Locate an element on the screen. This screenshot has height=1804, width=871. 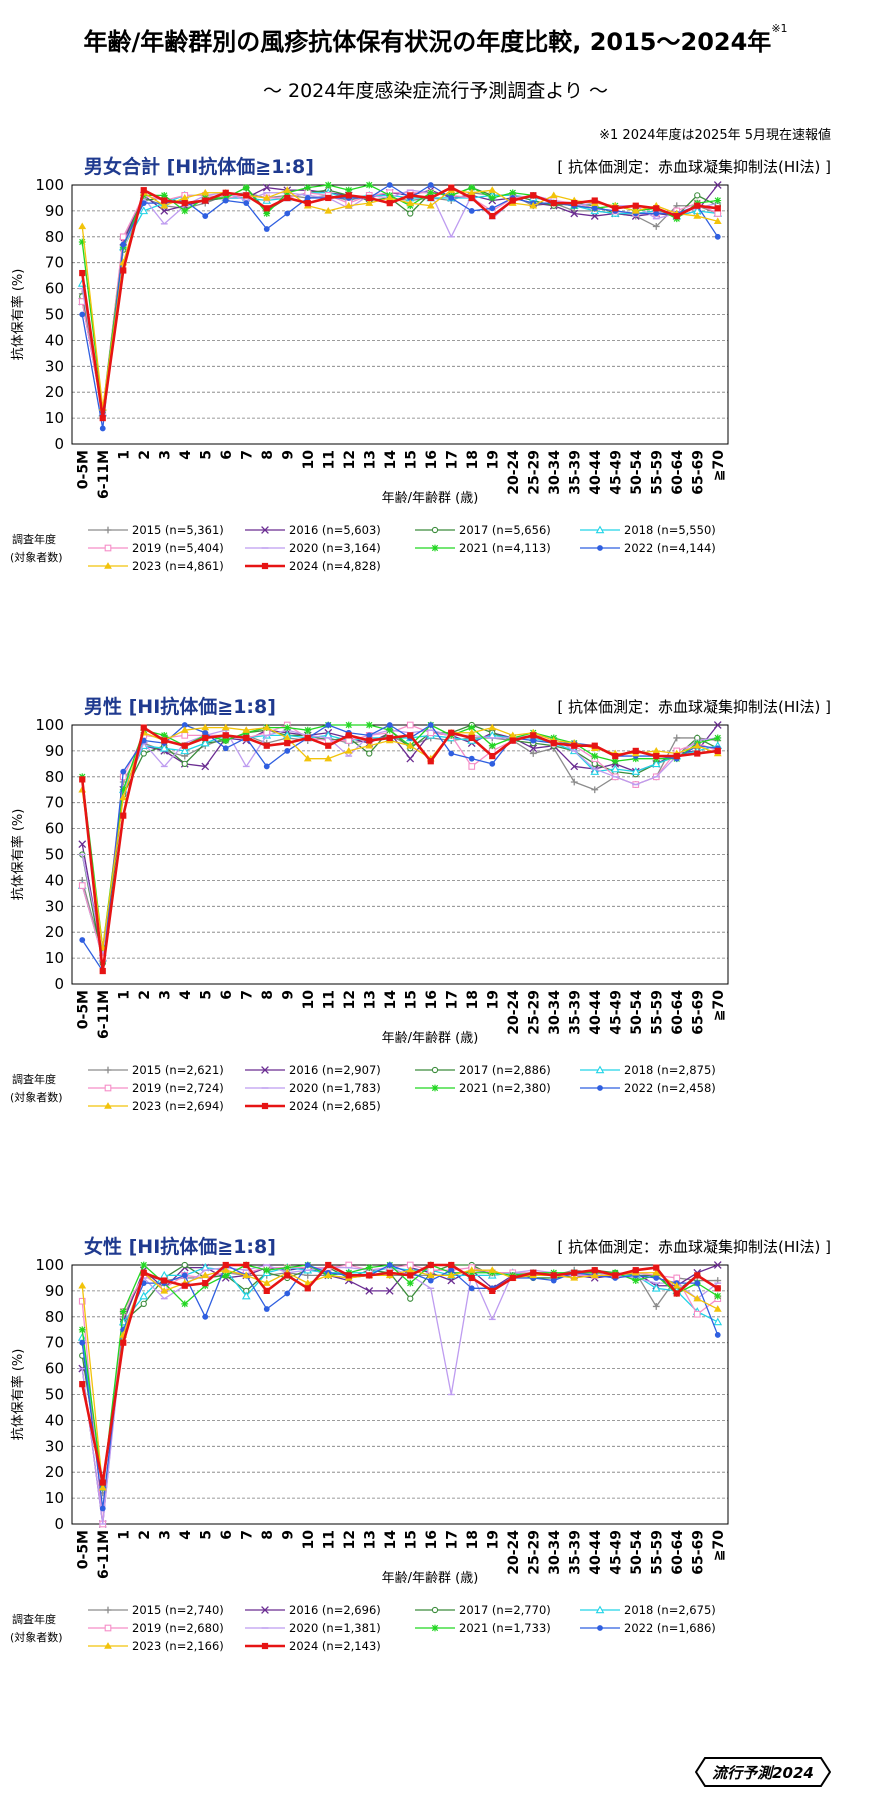
x-tick-label: 2 is located at coordinates (145, 455).